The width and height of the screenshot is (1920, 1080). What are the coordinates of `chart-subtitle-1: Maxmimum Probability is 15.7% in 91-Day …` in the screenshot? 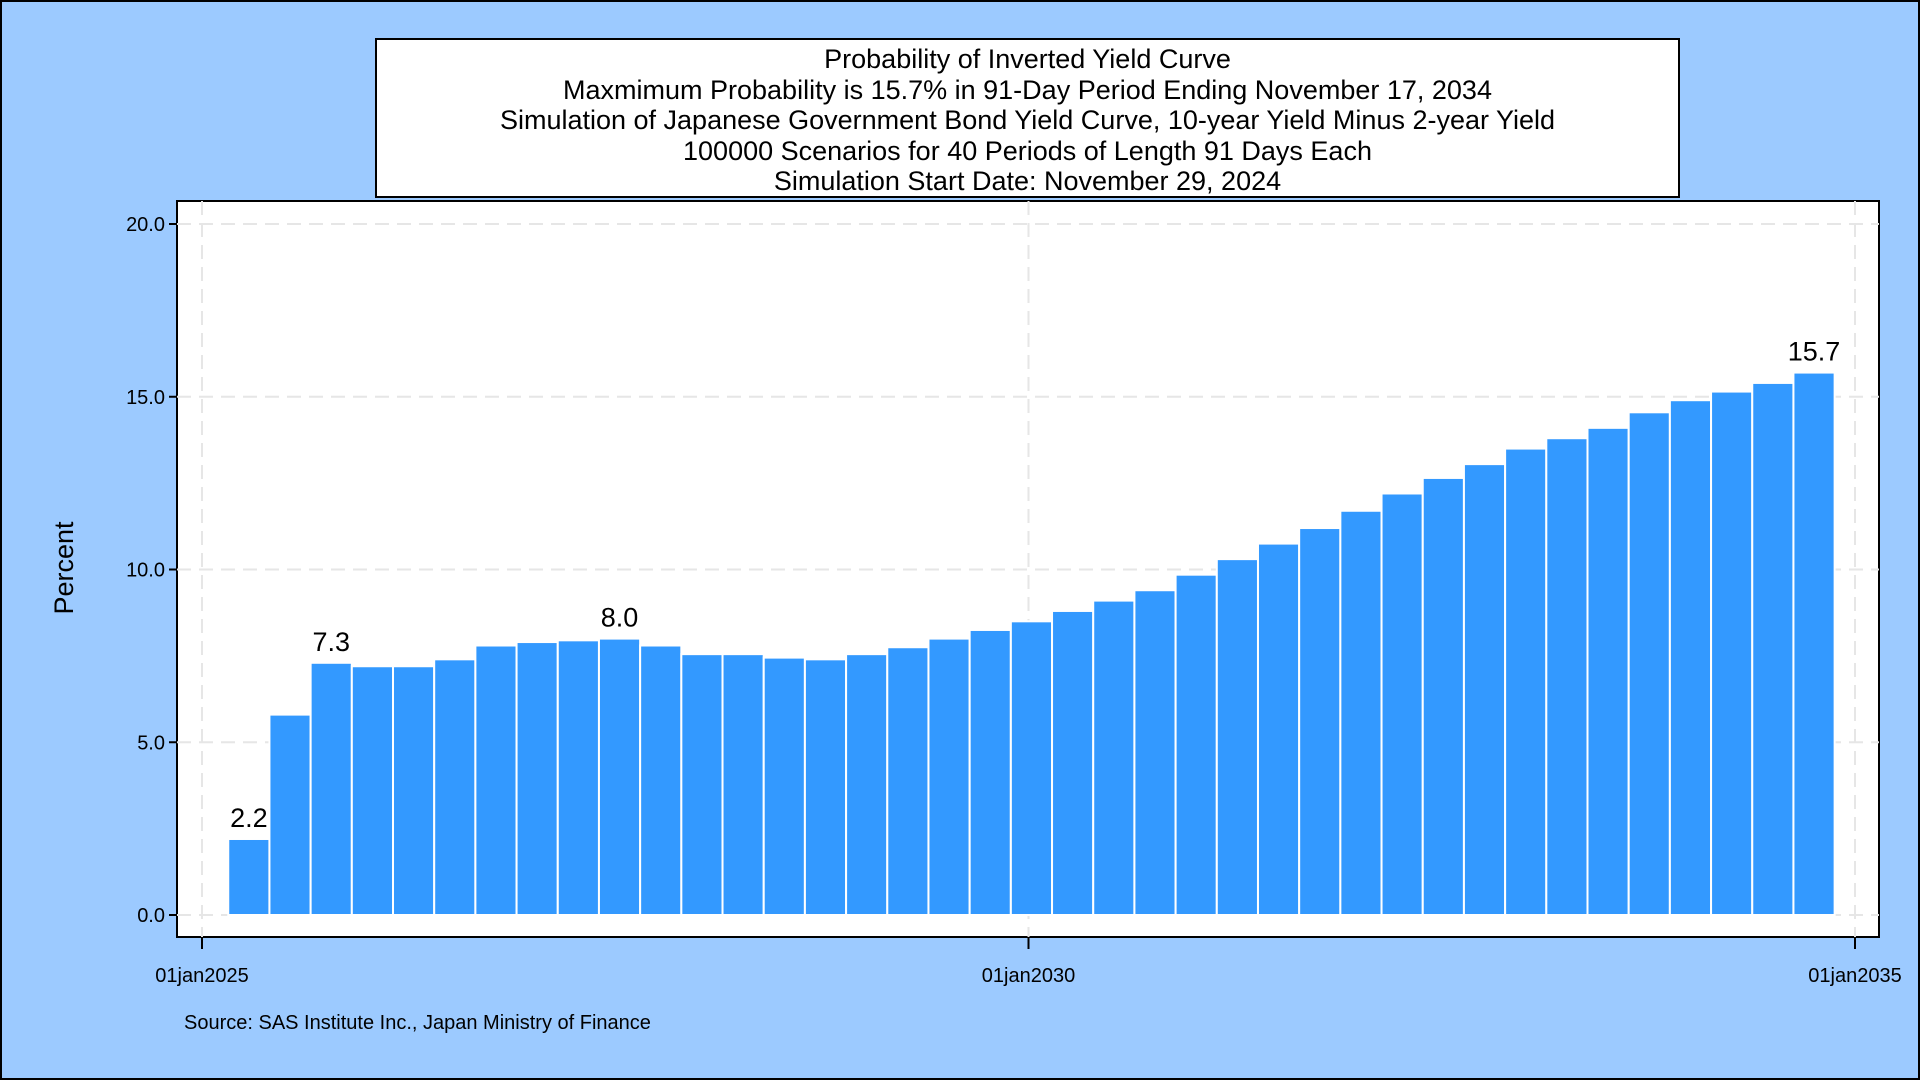 It's located at (1027, 89).